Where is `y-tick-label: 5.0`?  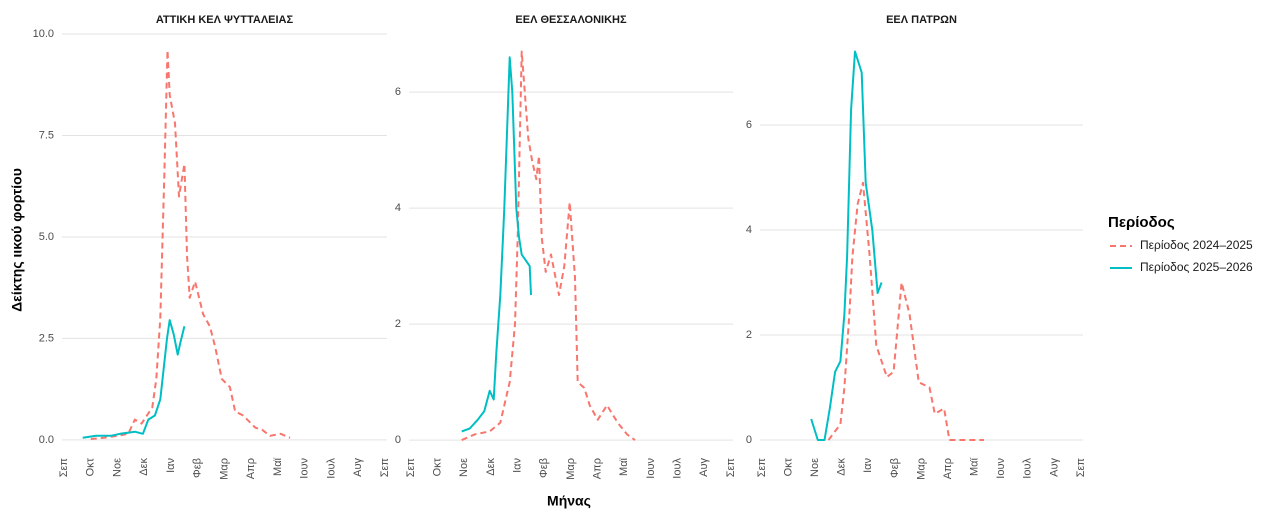 y-tick-label: 5.0 is located at coordinates (46, 237).